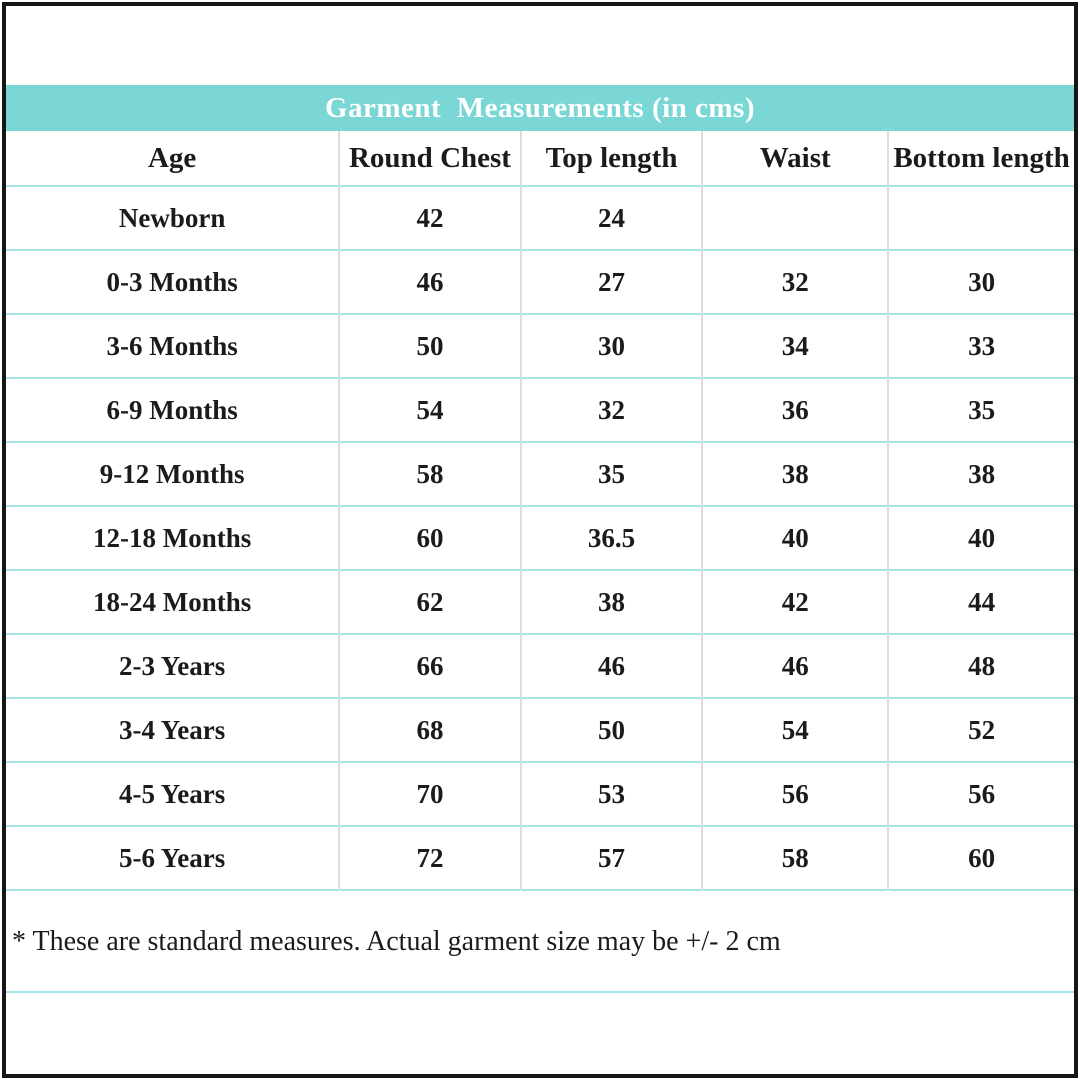  Describe the element at coordinates (980, 666) in the screenshot. I see `measurement-cell: 48` at that location.